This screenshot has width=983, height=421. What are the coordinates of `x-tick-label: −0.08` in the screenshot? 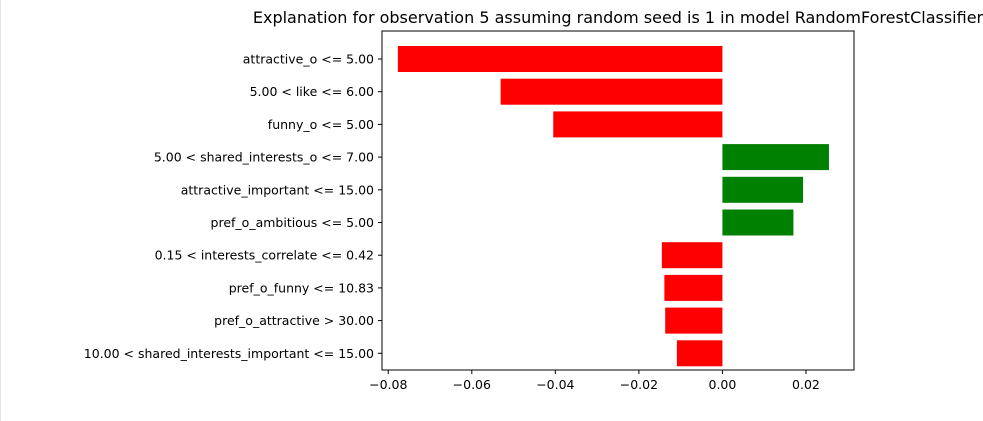 It's located at (388, 384).